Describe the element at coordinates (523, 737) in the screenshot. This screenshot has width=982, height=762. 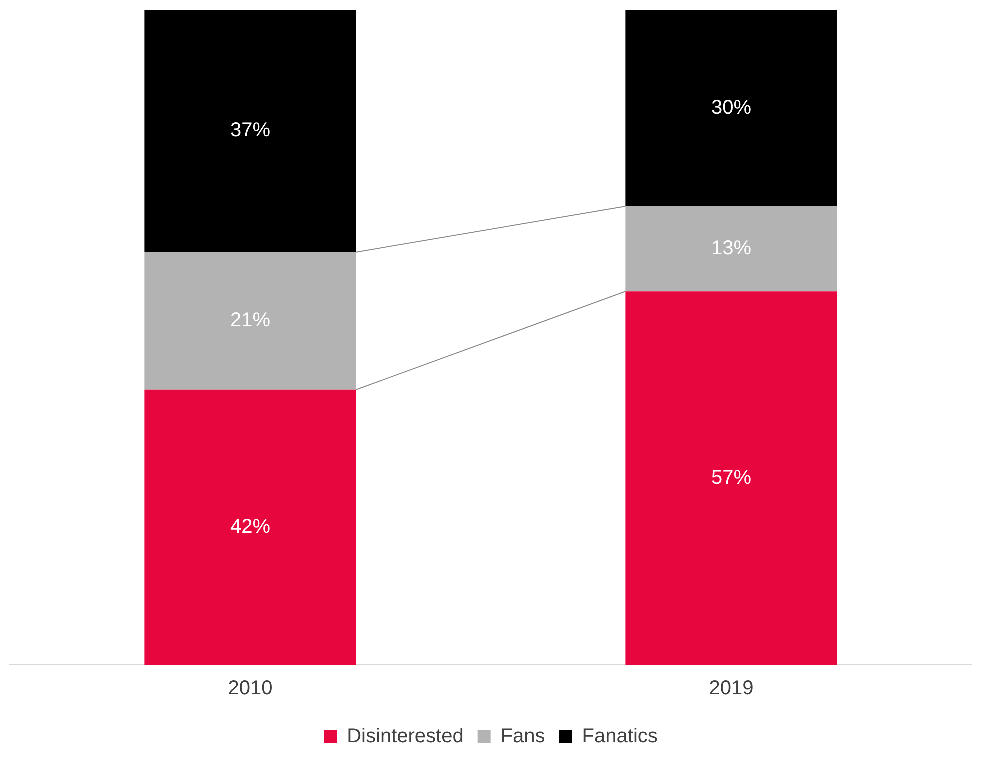
I see `legend-label: Fans` at that location.